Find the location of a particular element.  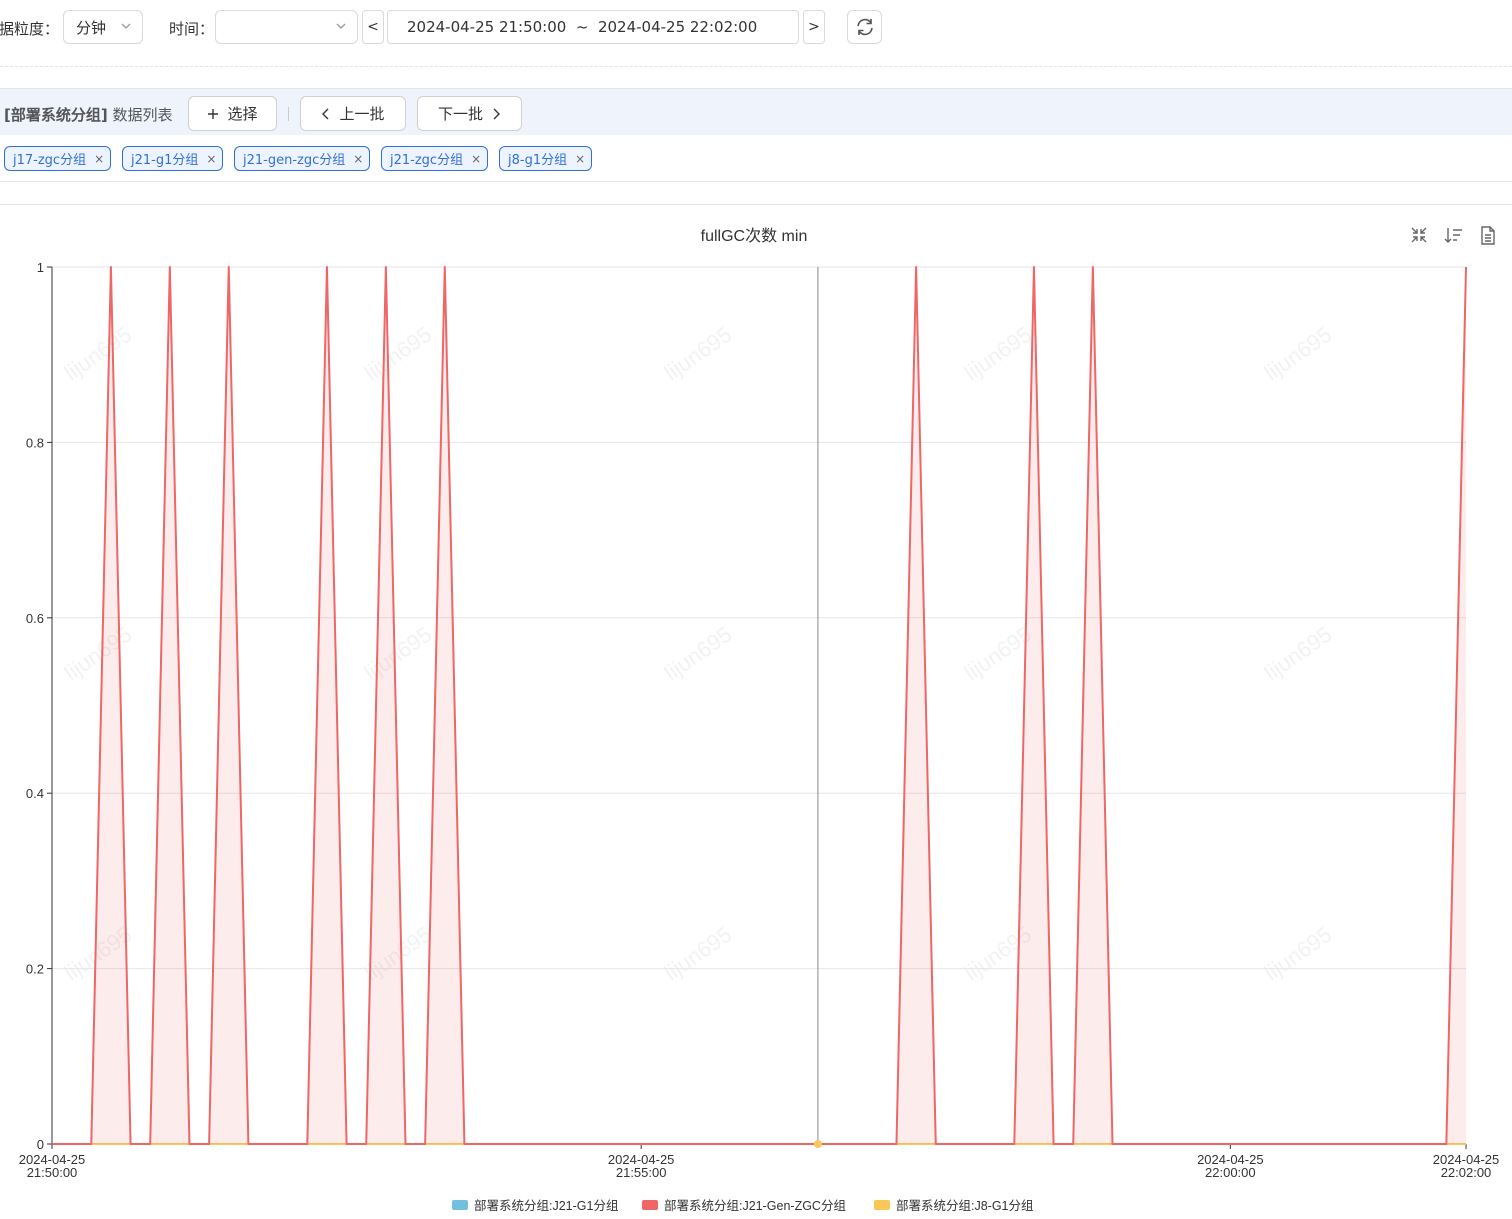

chevron-right-icon is located at coordinates (496, 113).